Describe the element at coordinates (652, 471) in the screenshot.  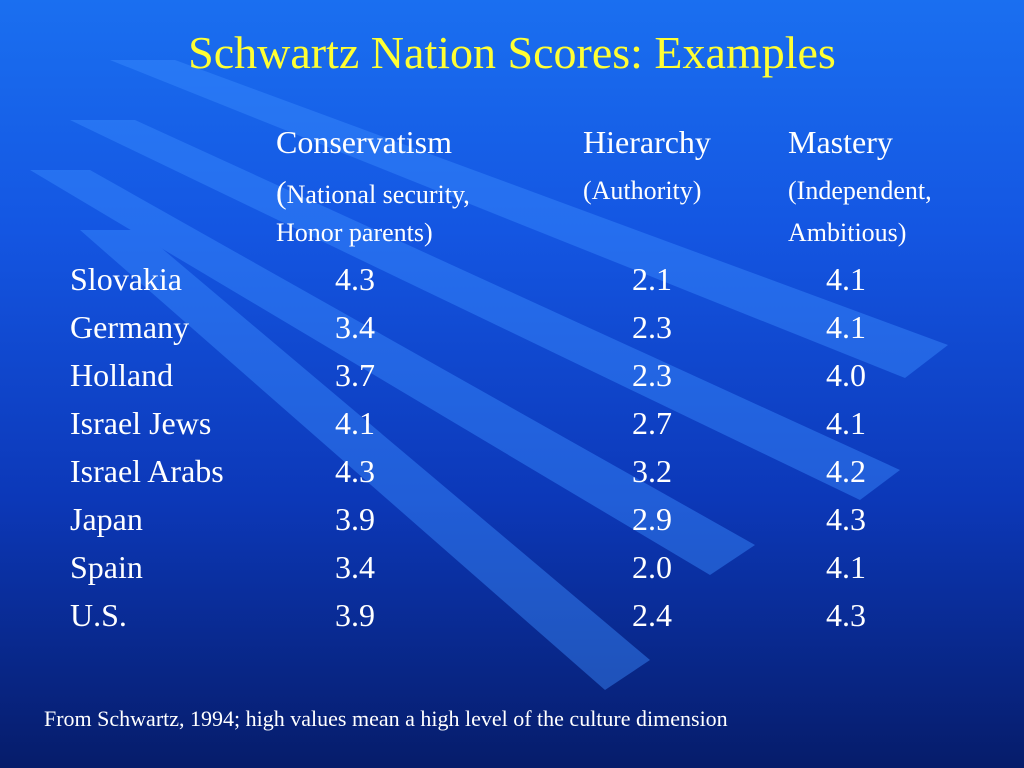
I see `hierarchy-value: 3.2` at that location.